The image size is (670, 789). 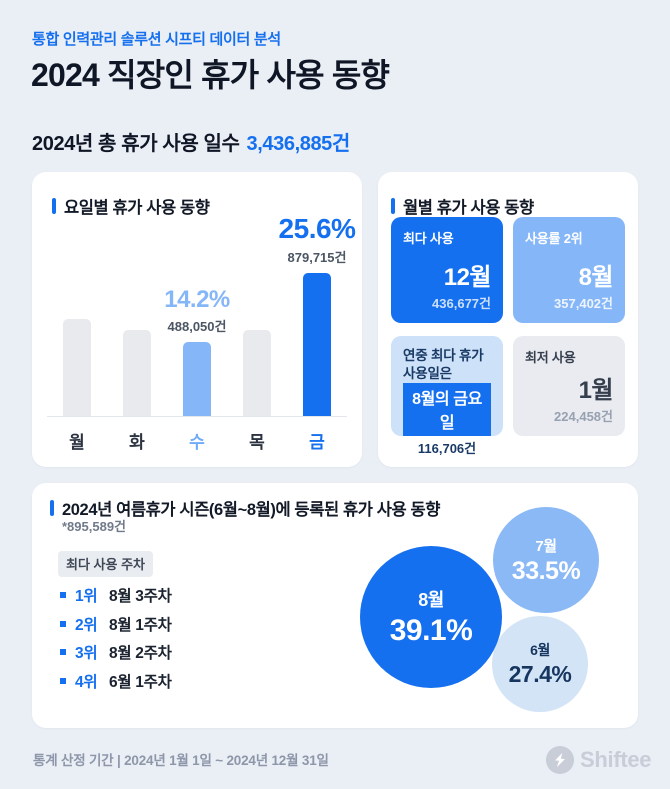 I want to click on bar-column-thu, so click(x=257, y=373).